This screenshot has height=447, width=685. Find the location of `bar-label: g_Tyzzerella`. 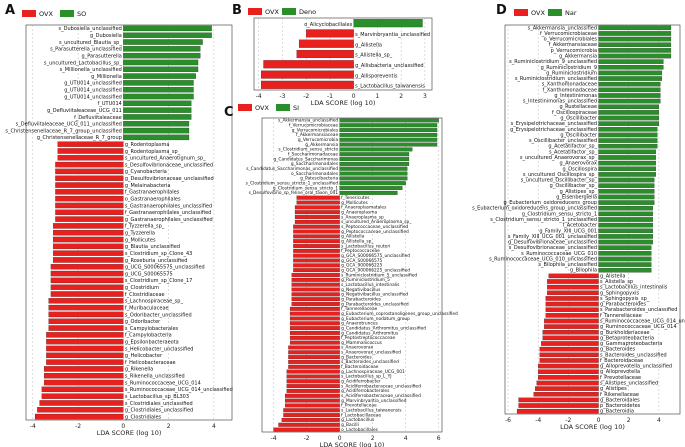

bar-label: g_Tyzzerella is located at coordinates (140, 234).